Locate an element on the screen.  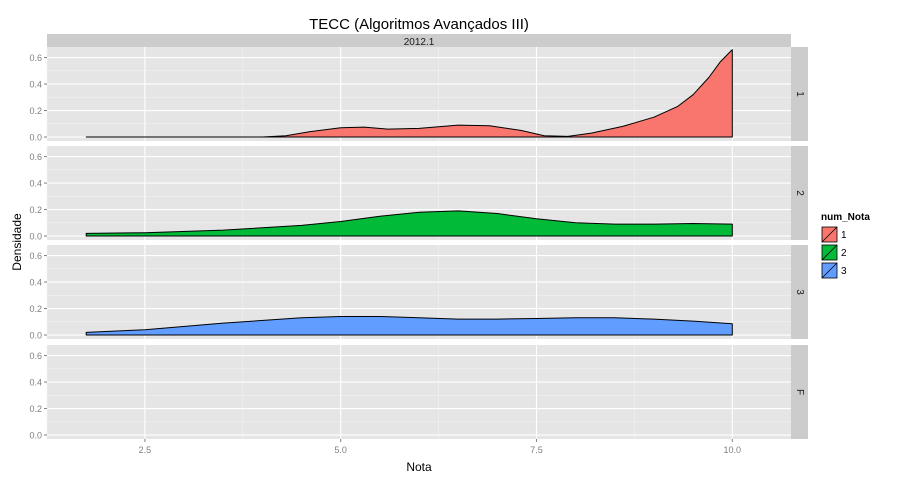
column-strip-label: 2012.1 is located at coordinates (419, 42).